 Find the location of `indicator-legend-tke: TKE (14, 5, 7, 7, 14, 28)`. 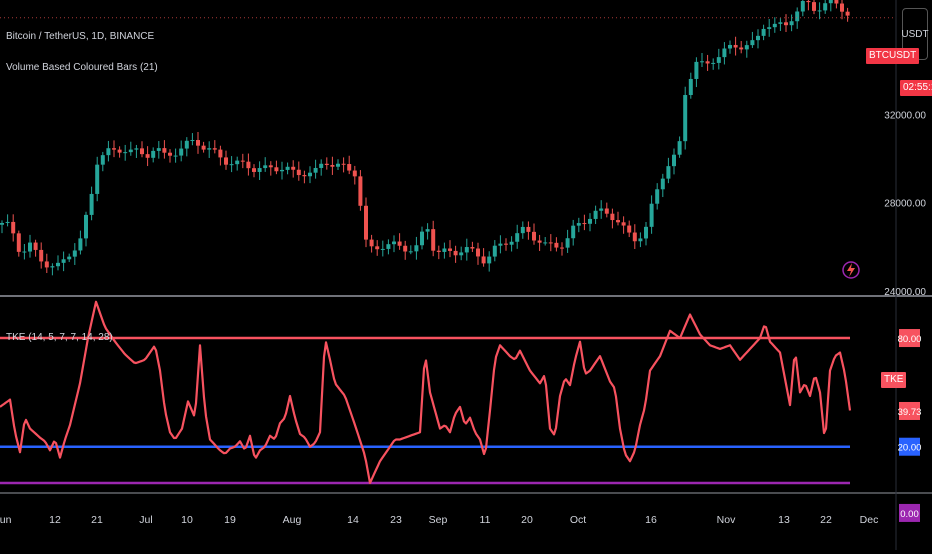

indicator-legend-tke: TKE (14, 5, 7, 7, 14, 28) is located at coordinates (59, 337).